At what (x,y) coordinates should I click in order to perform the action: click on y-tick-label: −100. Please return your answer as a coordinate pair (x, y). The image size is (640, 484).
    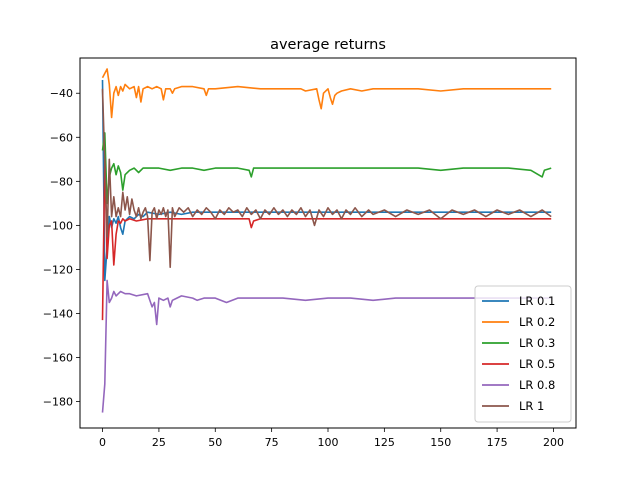
    Looking at the image, I should click on (58, 225).